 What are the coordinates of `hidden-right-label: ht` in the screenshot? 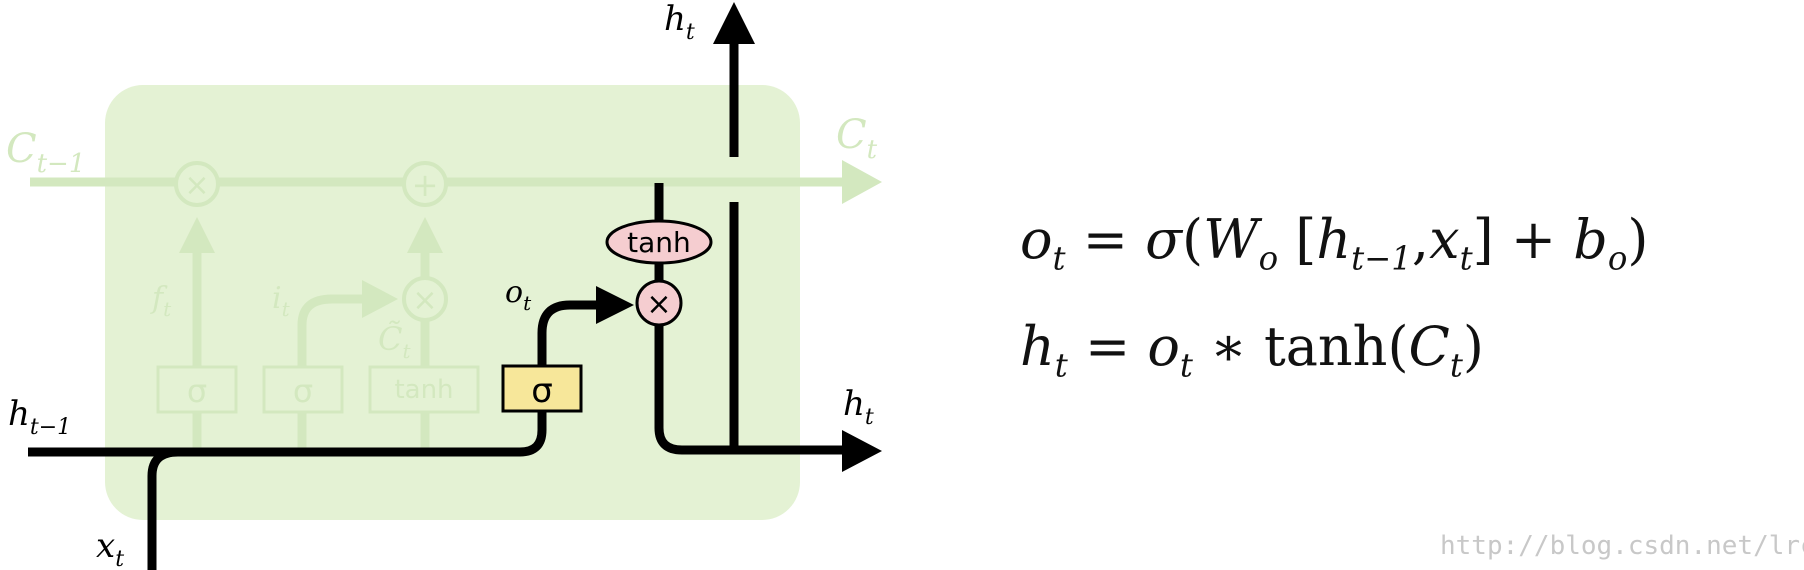 It's located at (858, 407).